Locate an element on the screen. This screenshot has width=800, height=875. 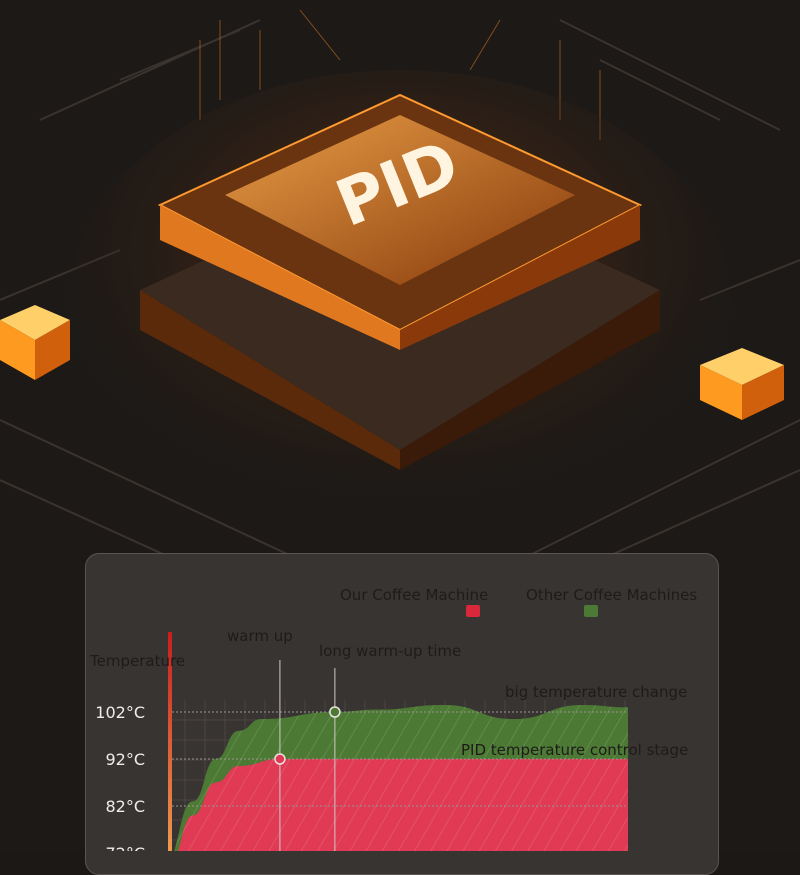
legend-label-our: Our Coffee Machine is located at coordinates (414, 595).